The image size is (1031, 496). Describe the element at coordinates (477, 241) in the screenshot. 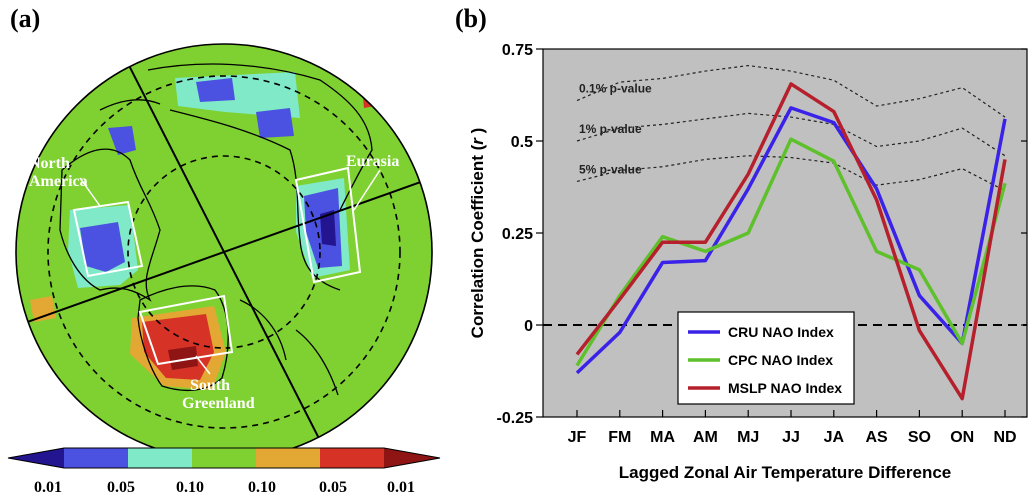

I see `y-axis-label-prefix: Correlation Coefficient (` at that location.